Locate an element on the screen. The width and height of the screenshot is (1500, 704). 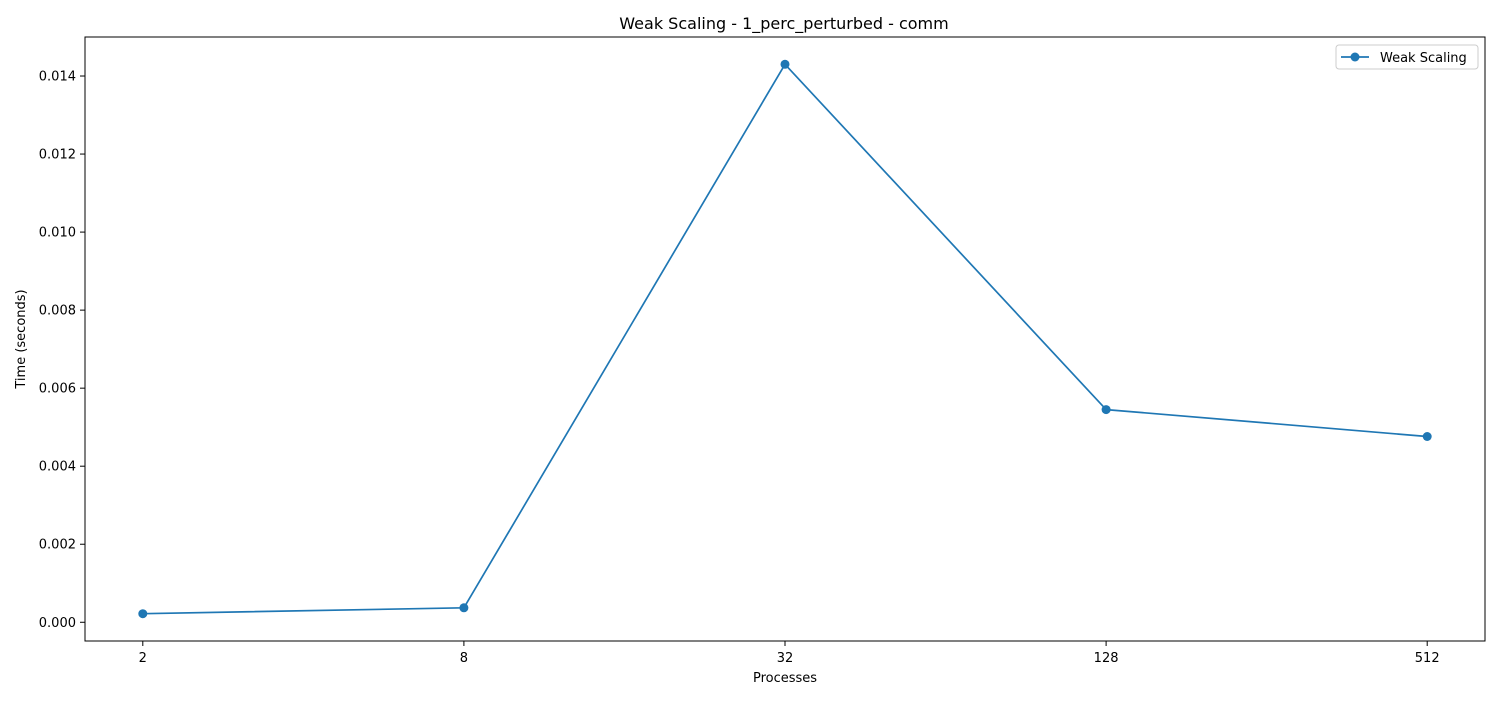
y-axis-ticks: 0.000 0.002 0.004 0.006 0.008 0.010 0.012 0.014 is located at coordinates (62, 350).